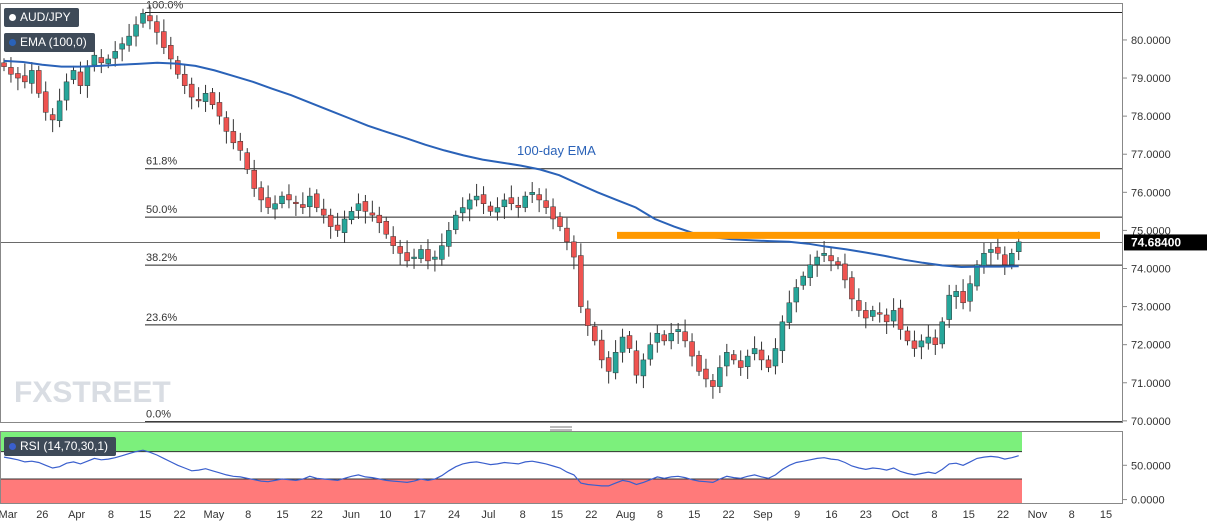 This screenshot has height=531, width=1207. What do you see at coordinates (45, 17) in the screenshot?
I see `symbol-label: AUD/JPY` at bounding box center [45, 17].